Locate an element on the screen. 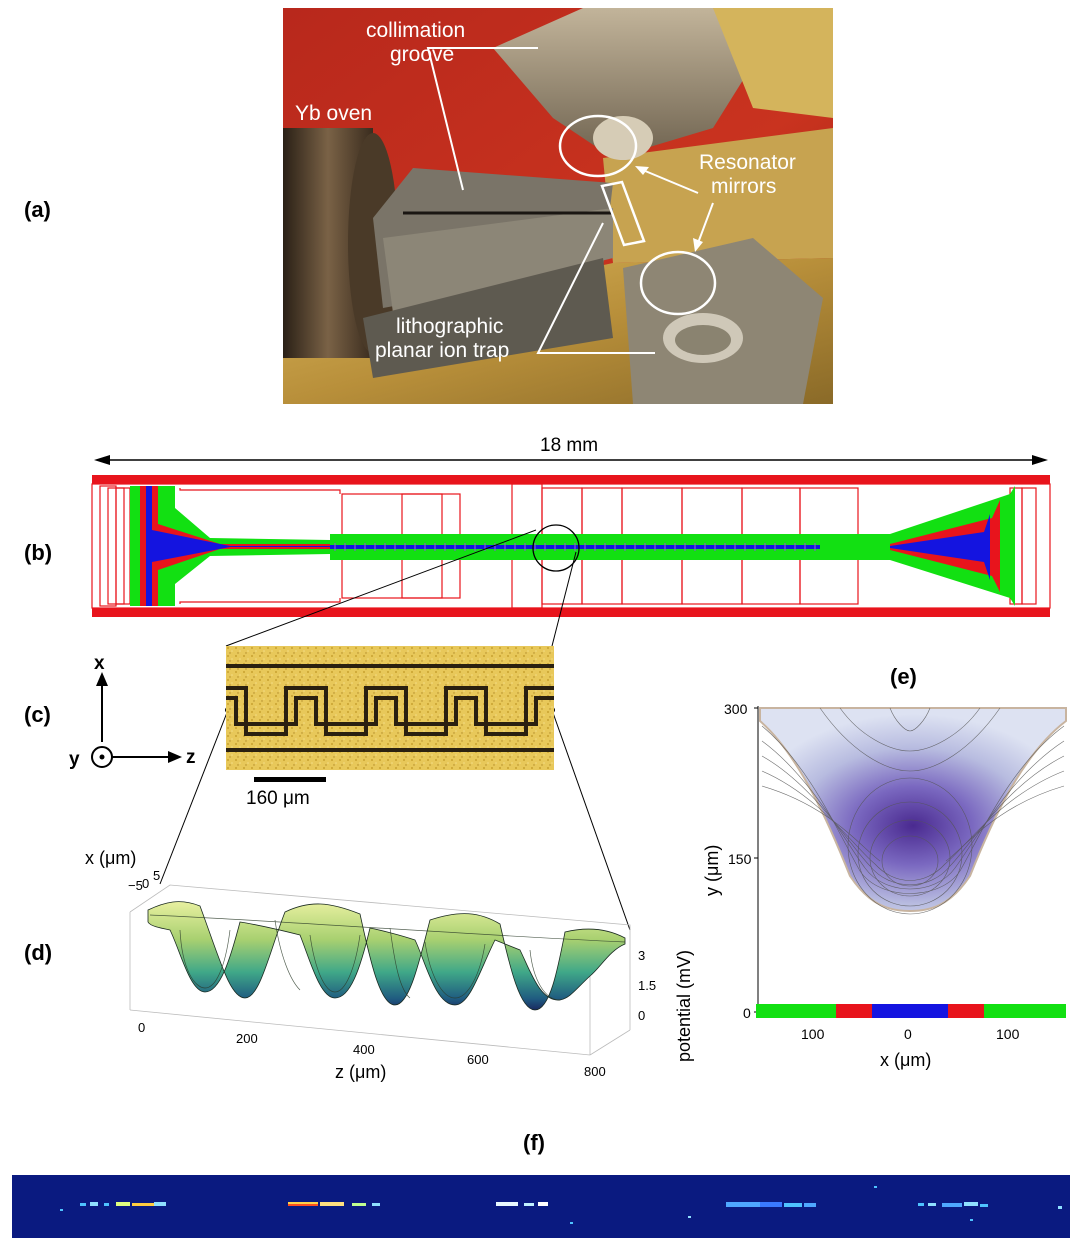 The height and width of the screenshot is (1238, 1070). z-axis-label: z (μm) is located at coordinates (360, 1072).